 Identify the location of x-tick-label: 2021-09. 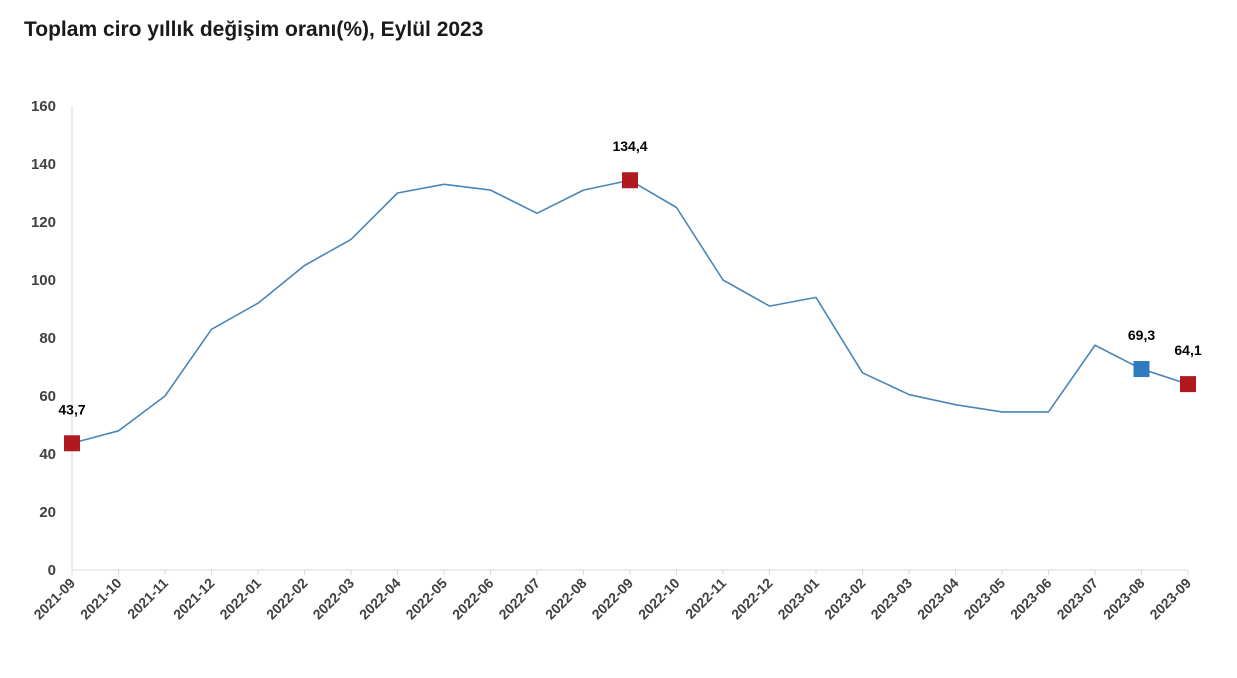
(54, 599).